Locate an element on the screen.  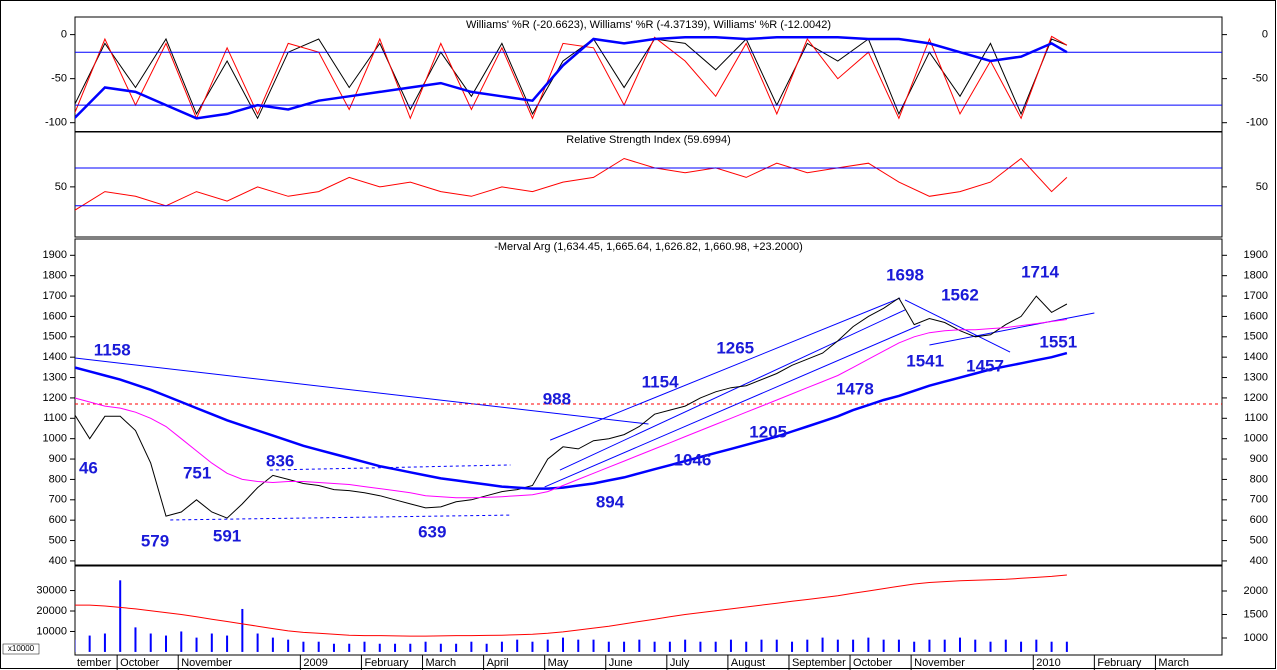
y-tick-label: 50 is located at coordinates (61, 187).